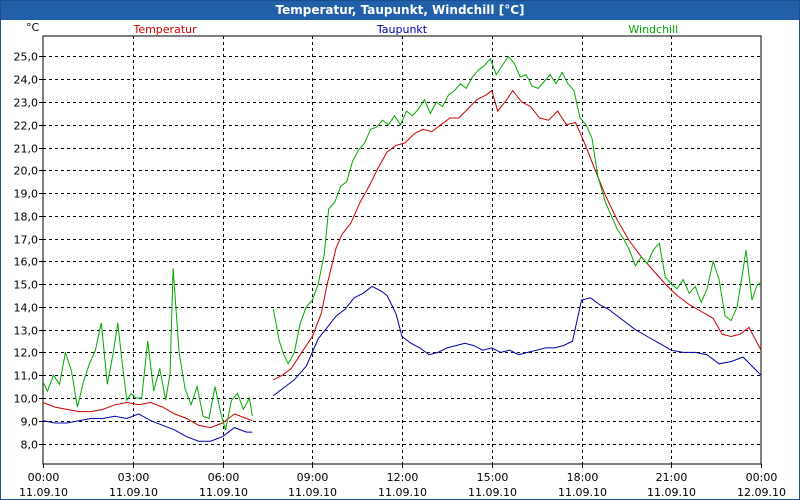 This screenshot has height=500, width=800. Describe the element at coordinates (583, 477) in the screenshot. I see `x-tick-time: 18:00` at that location.